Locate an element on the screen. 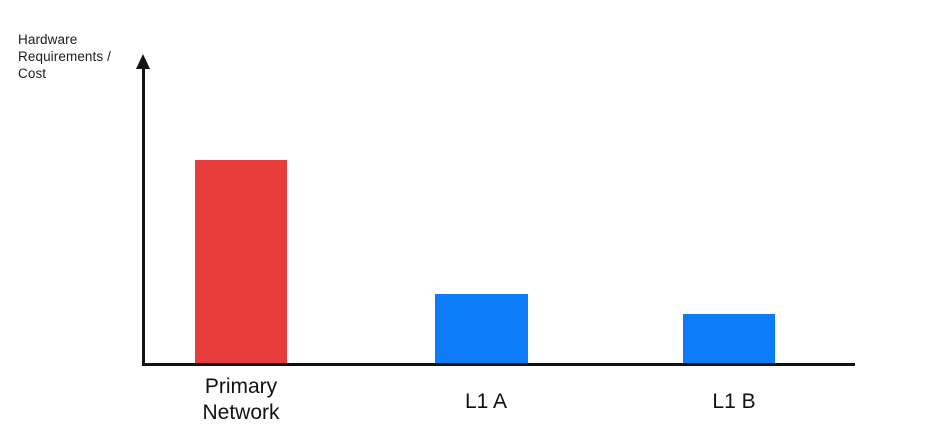  x-axis-line is located at coordinates (498, 364).